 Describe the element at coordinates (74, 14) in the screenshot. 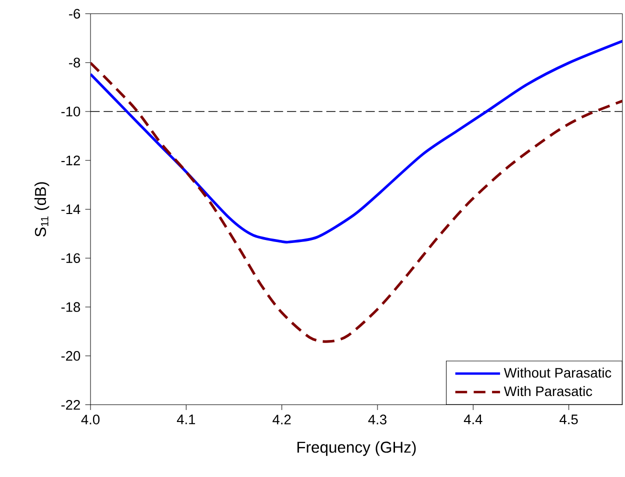

I see `y-tick-label: -6` at that location.